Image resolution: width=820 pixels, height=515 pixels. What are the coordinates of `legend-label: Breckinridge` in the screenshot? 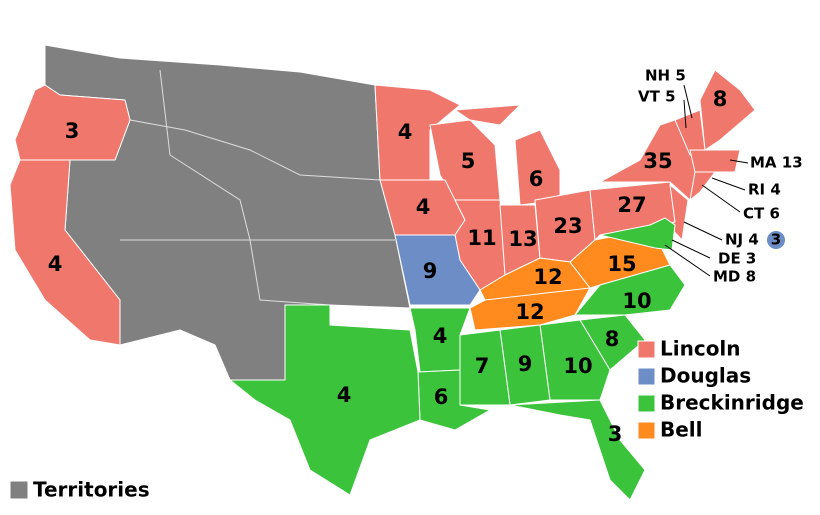 It's located at (732, 403).